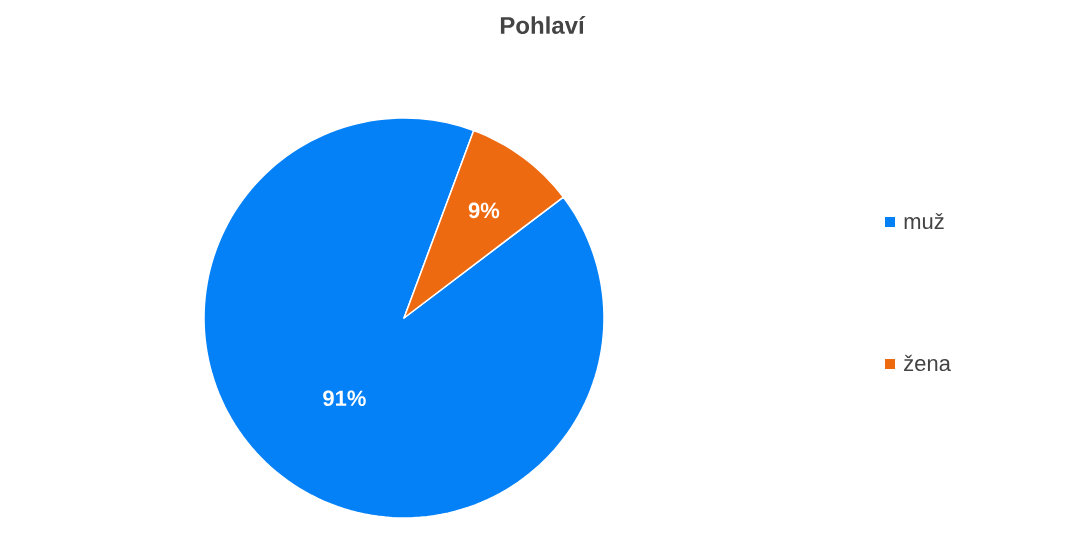 The image size is (1084, 540). I want to click on legend-label: žena, so click(927, 363).